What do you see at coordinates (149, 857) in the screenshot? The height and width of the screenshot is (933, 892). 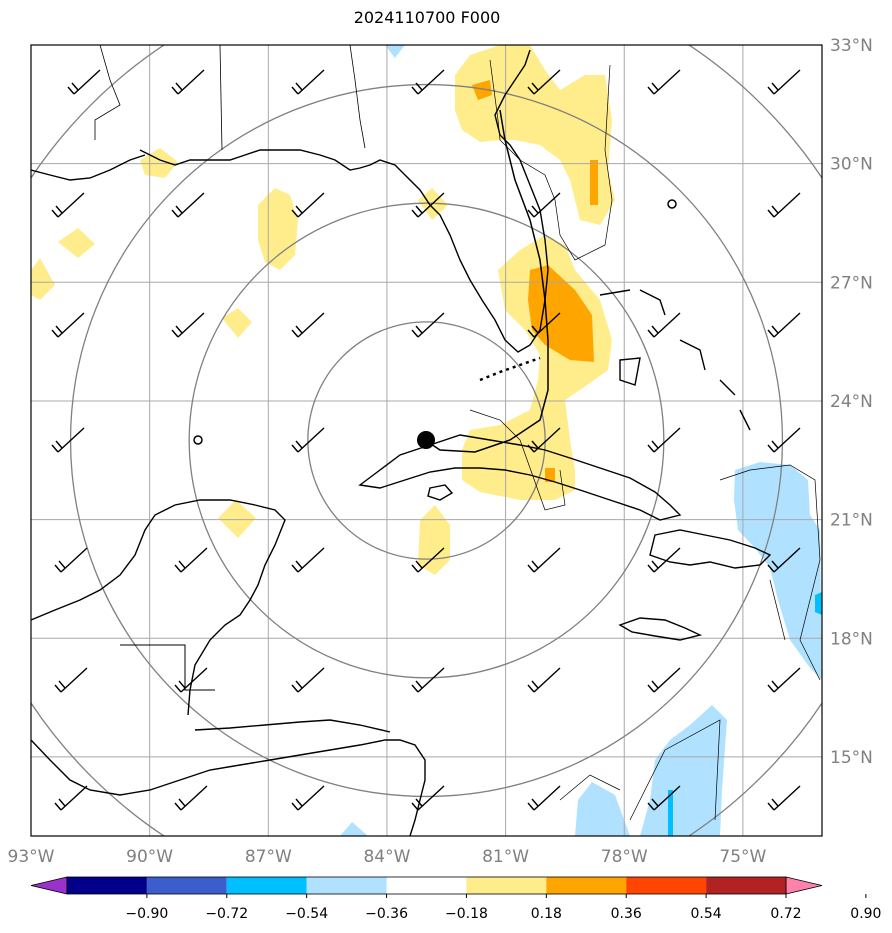 I see `lon-tick-label: 90°W` at bounding box center [149, 857].